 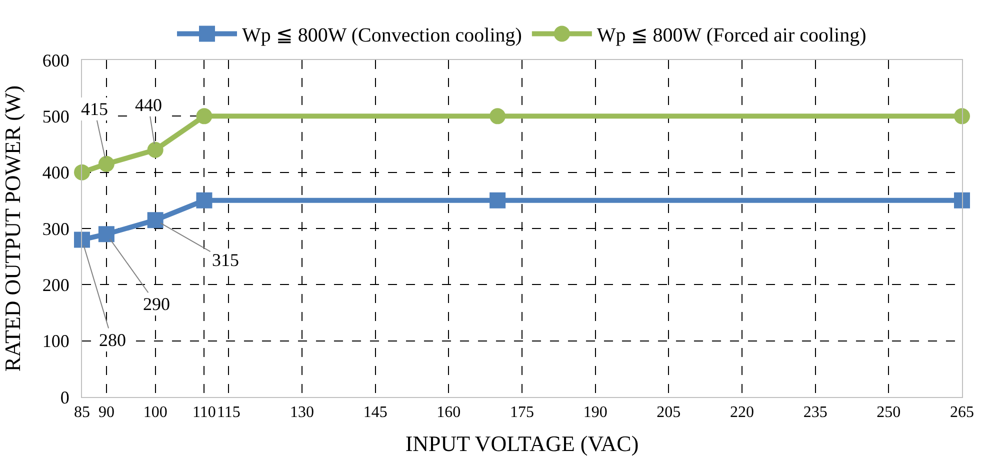 What do you see at coordinates (595, 413) in the screenshot?
I see `x-tick-label: 190` at bounding box center [595, 413].